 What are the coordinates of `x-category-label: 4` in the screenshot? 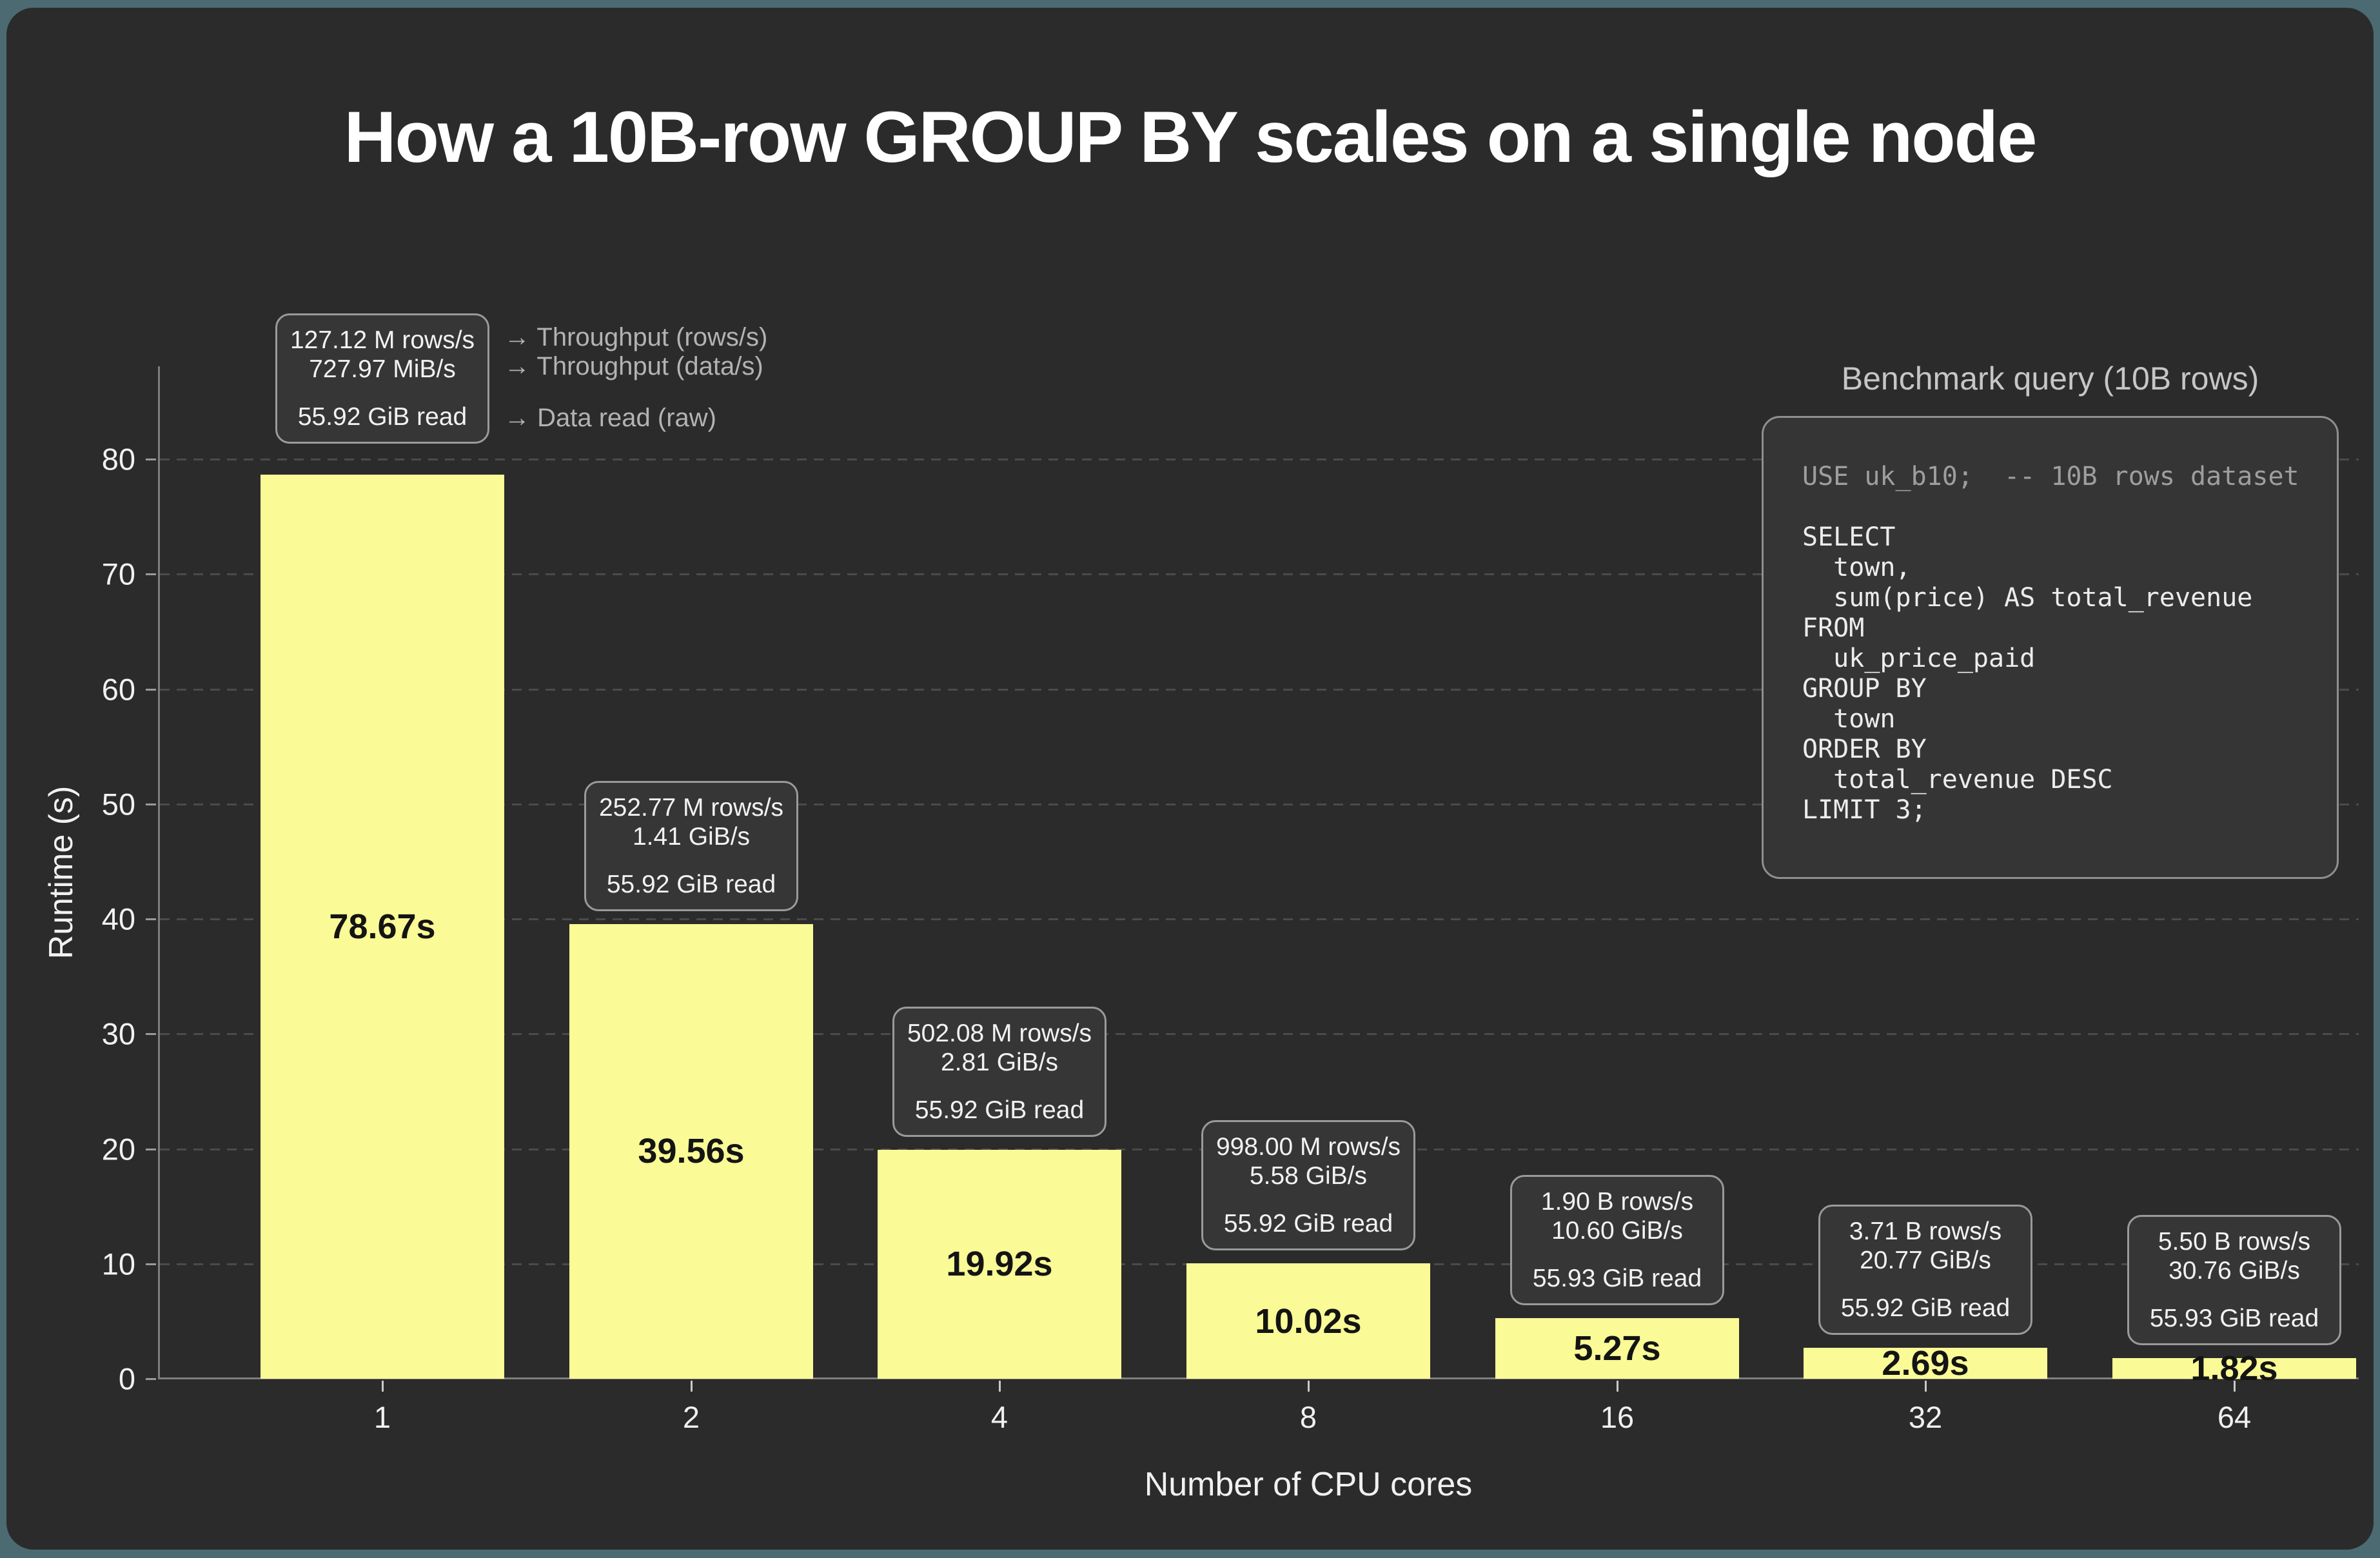 It's located at (999, 1417).